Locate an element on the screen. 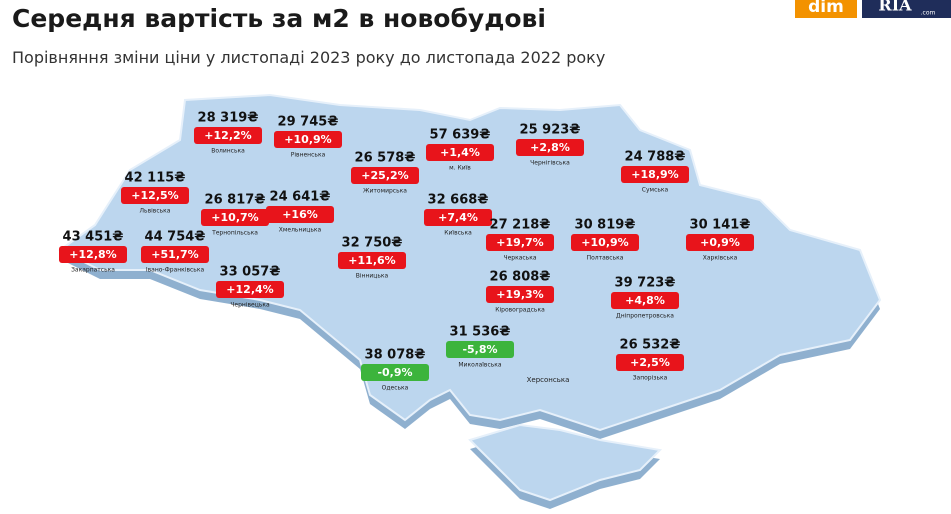 This screenshot has height=514, width=951. region-change: +1,4% is located at coordinates (460, 152).